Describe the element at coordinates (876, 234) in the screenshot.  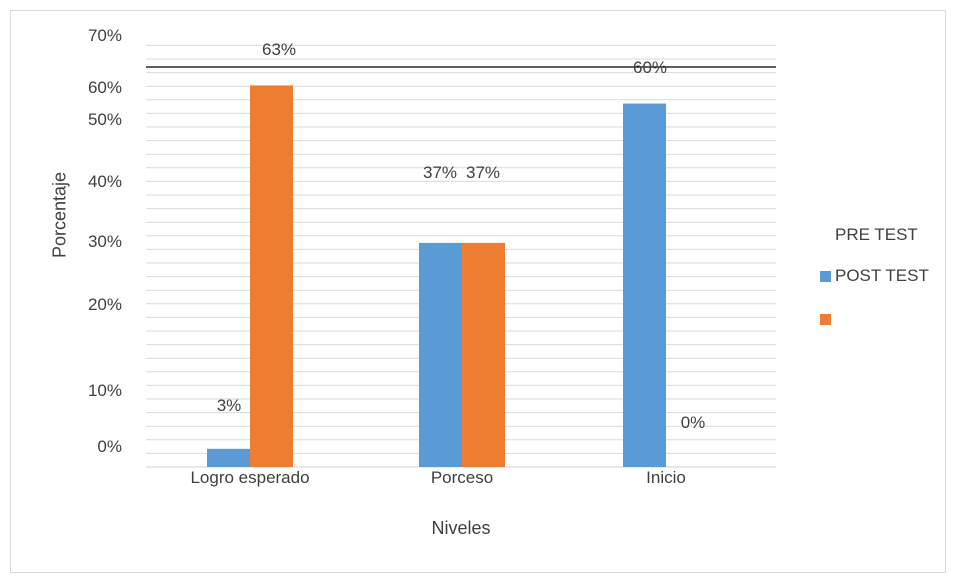
I see `legend-title: PRE TEST` at that location.